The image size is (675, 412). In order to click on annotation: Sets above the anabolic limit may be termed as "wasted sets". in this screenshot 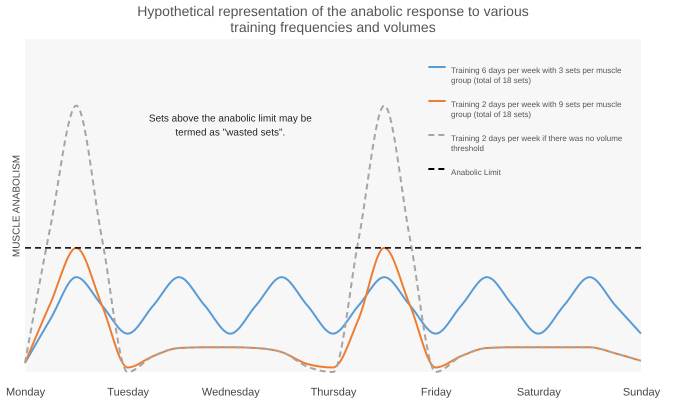, I will do `click(230, 126)`.